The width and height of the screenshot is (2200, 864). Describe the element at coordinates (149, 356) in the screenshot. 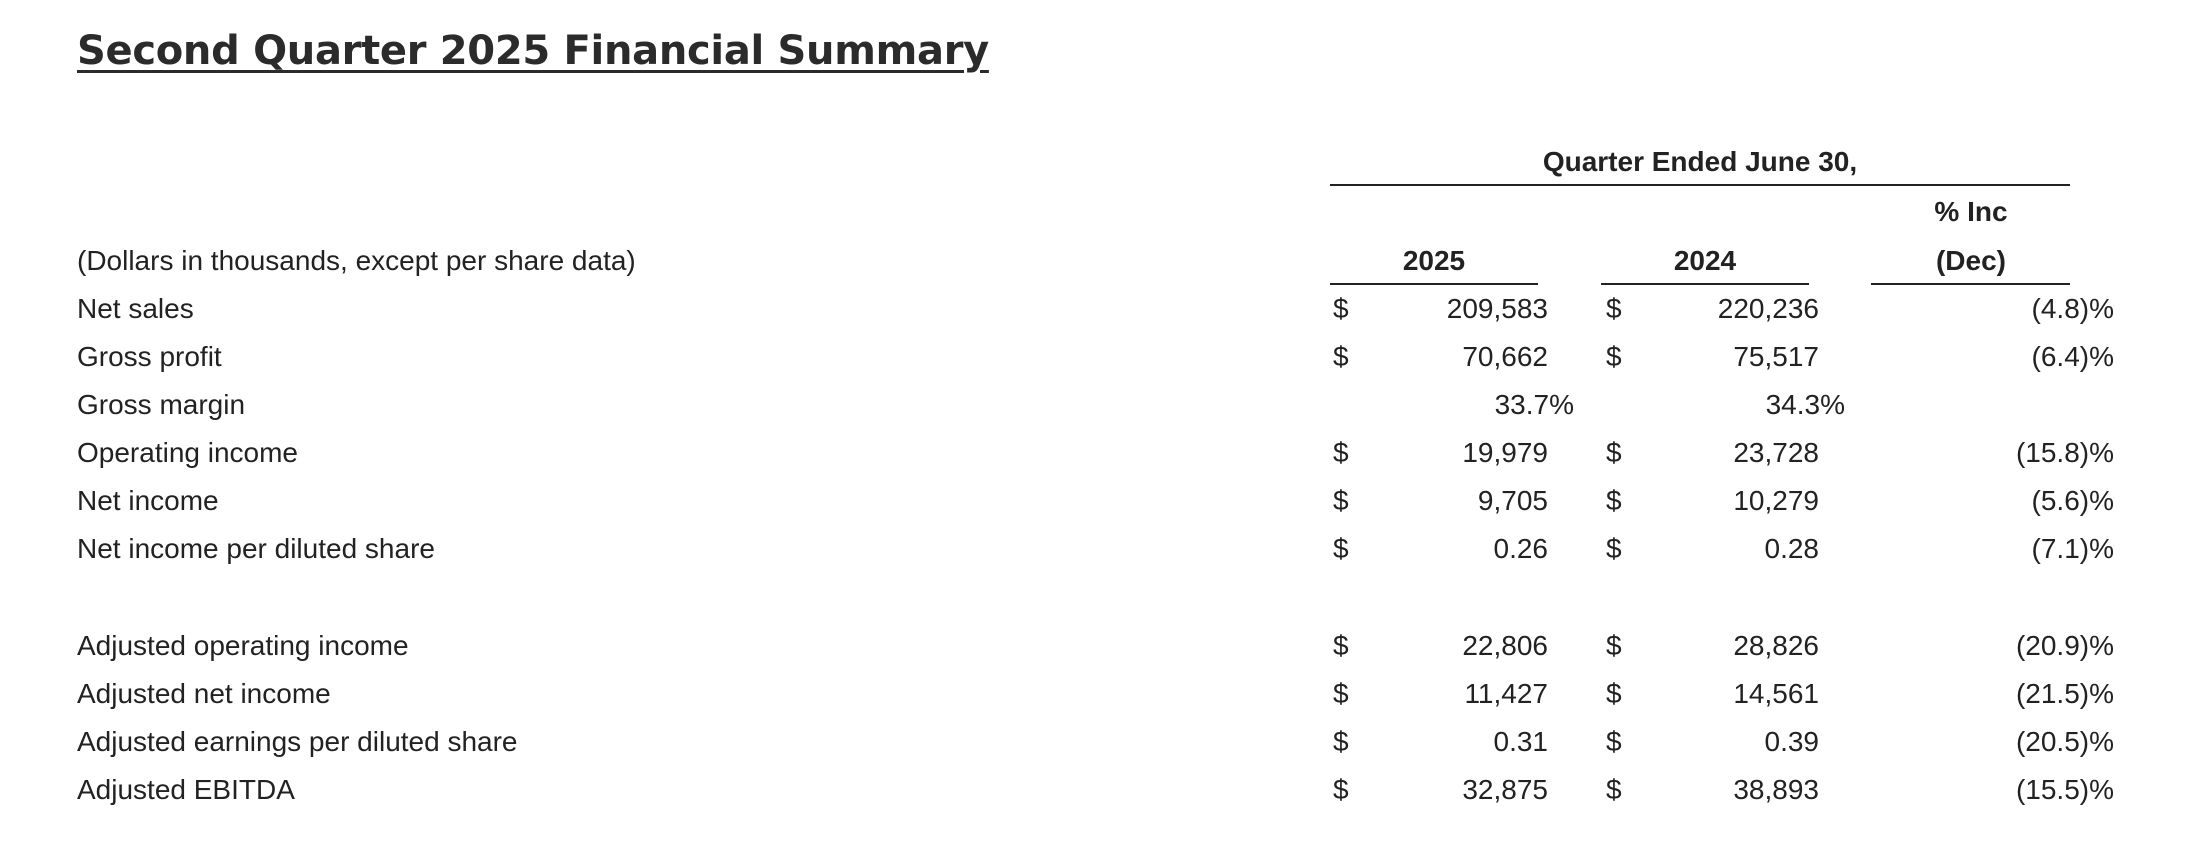

I see `row-label: Gross profit` at that location.